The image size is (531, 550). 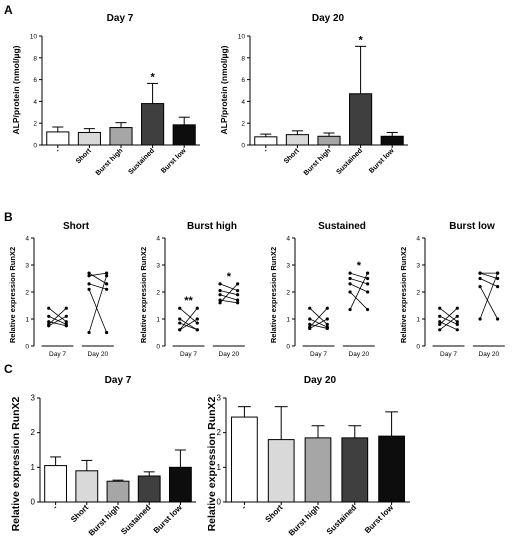 What do you see at coordinates (69, 297) in the screenshot?
I see `panel-b-short-chart: 0 1 2 3 4 Day 7 Day 20` at bounding box center [69, 297].